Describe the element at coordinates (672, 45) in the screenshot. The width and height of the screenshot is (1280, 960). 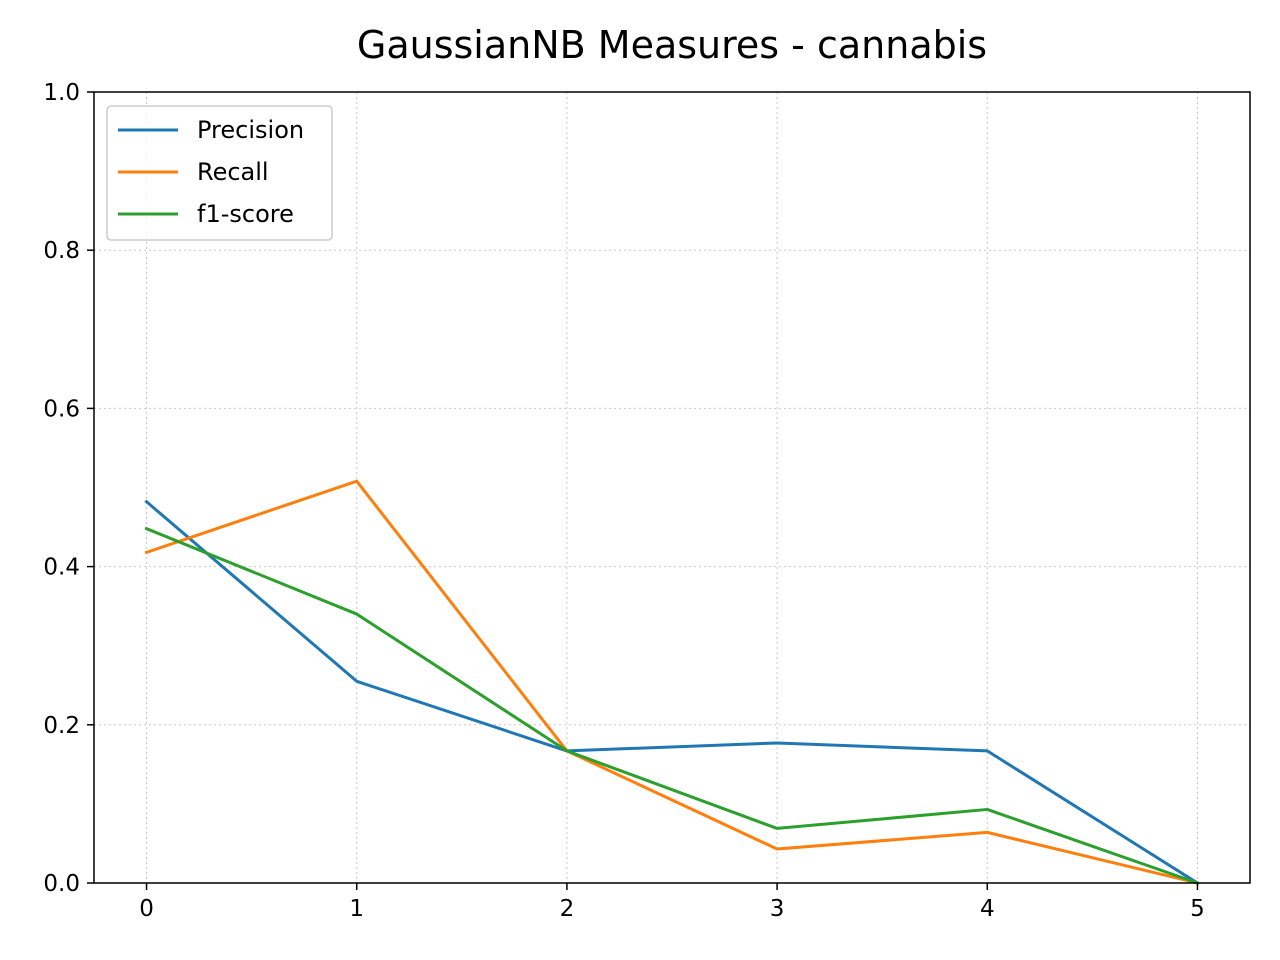
I see `chart-title: GaussianNB Measures - cannabis` at that location.